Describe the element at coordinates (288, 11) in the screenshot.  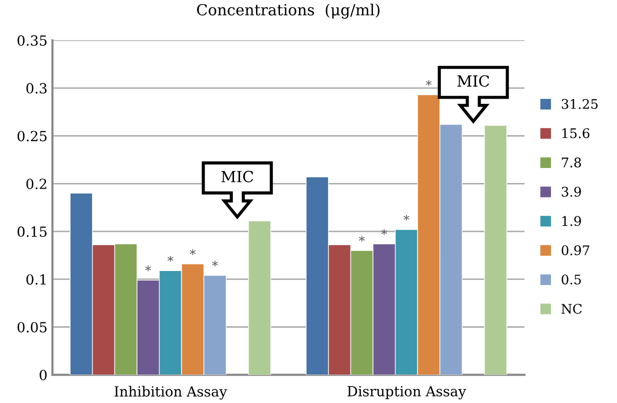
I see `chart-title: Concentrations (μg/ml)` at that location.